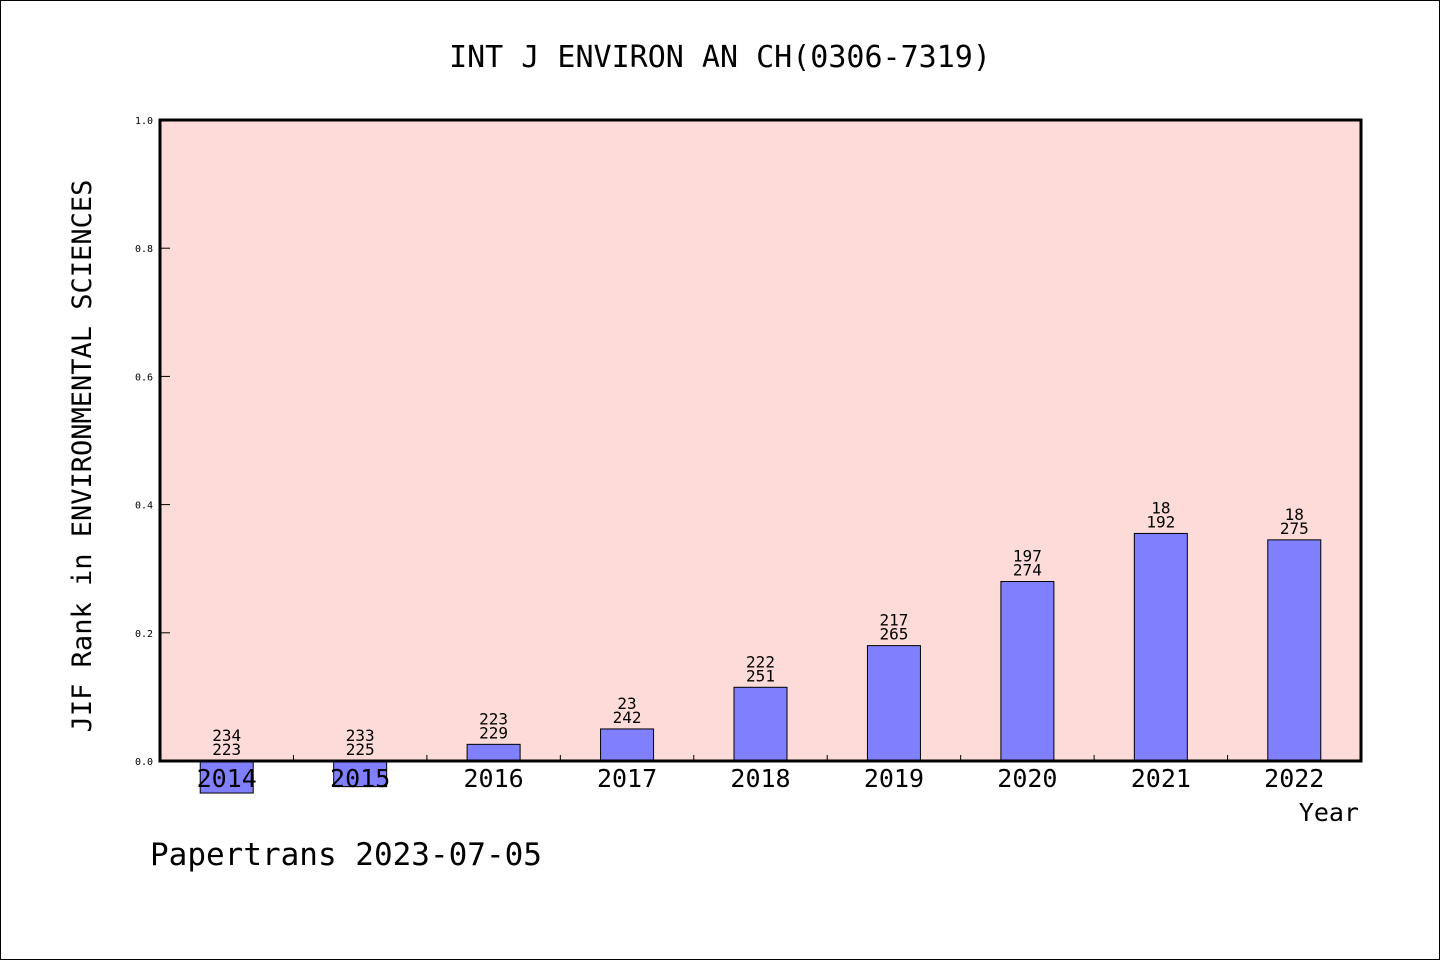  I want to click on y-axis-ticks: 0.0 0.2 0.4 0.6 0.8 1.0, so click(152, 442).